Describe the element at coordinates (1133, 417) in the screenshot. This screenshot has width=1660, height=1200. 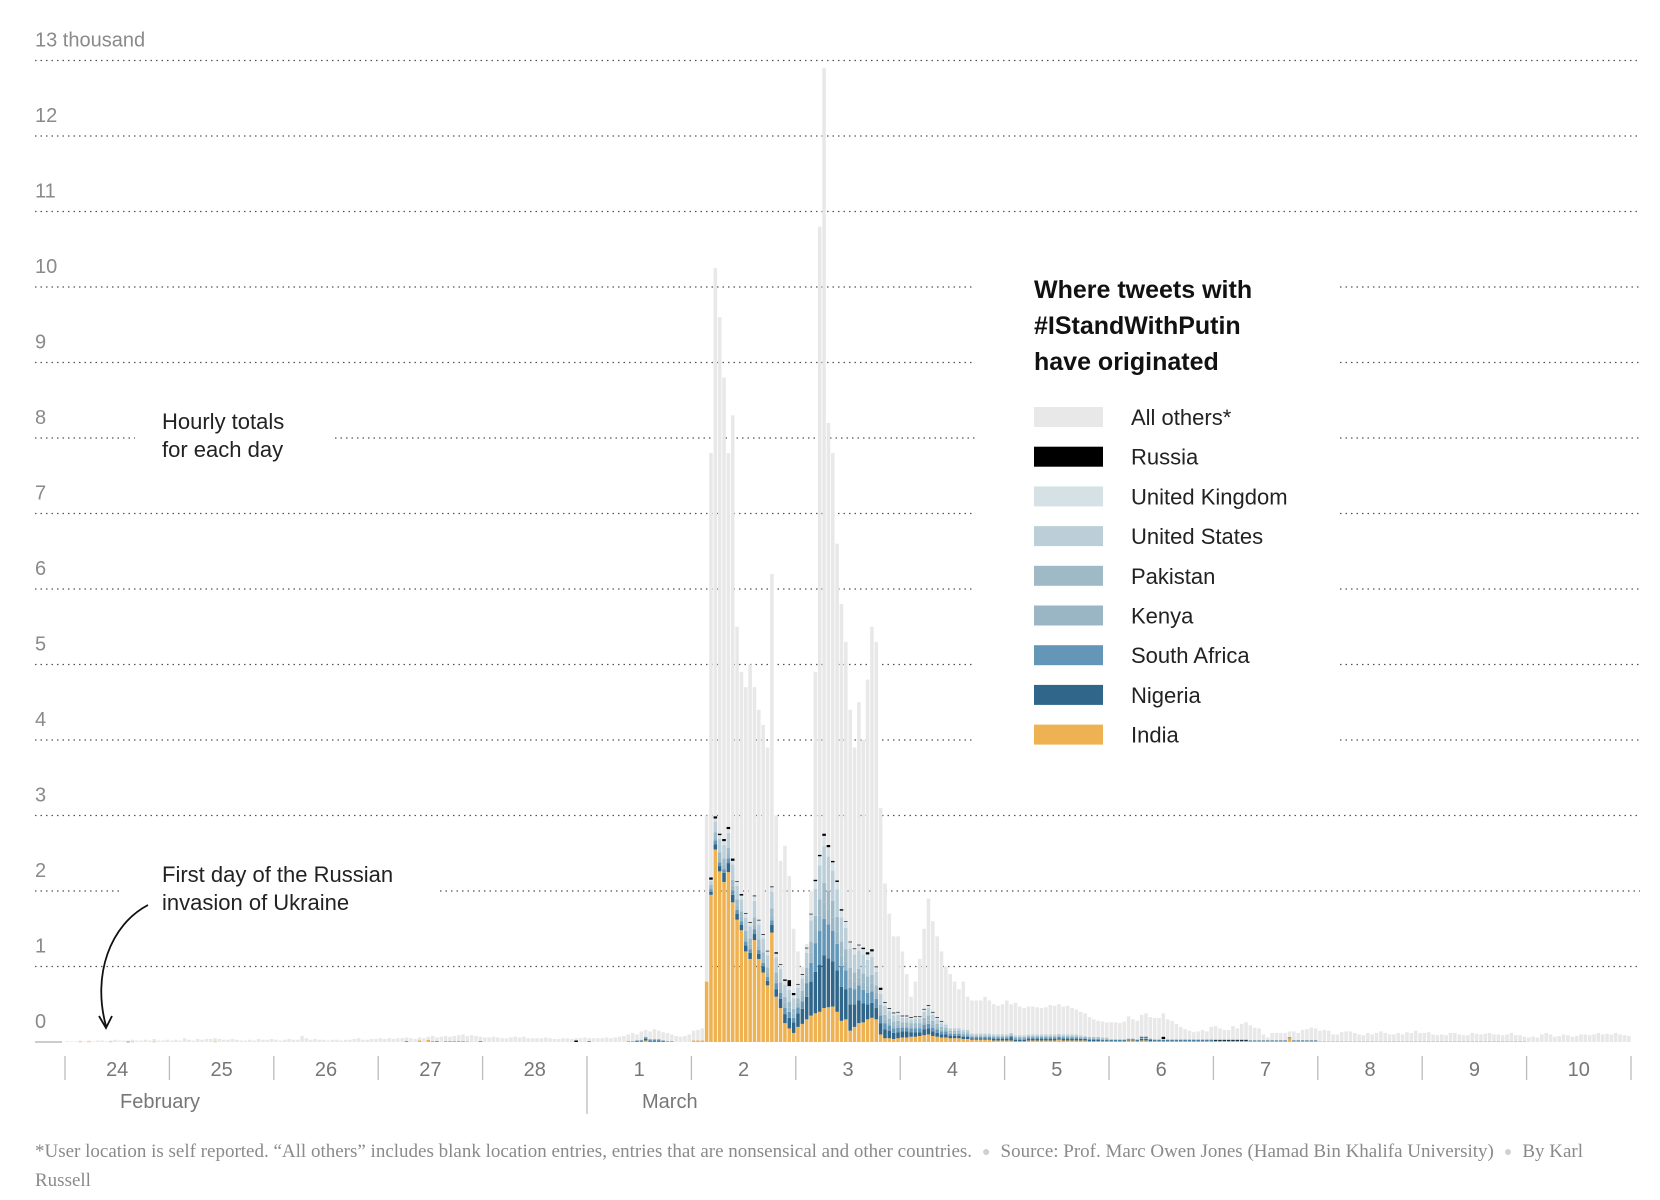
I see `legend-item-others: All others*` at that location.